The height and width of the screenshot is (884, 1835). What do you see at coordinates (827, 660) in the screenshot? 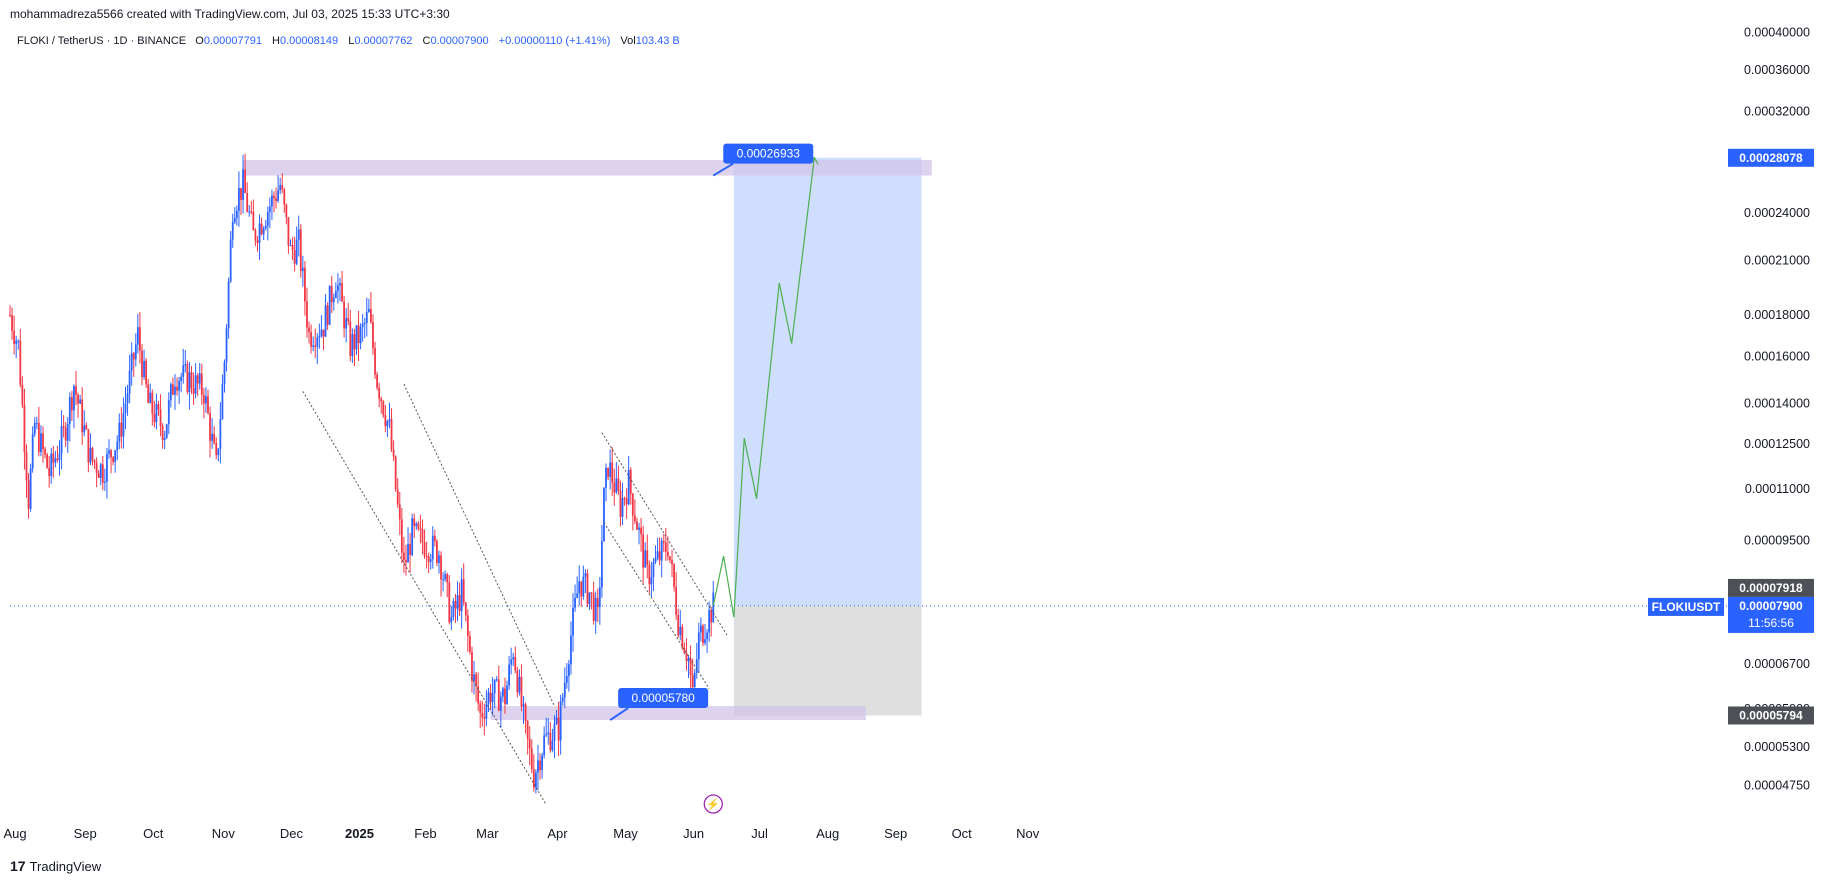
I see `long-position-stop-box` at bounding box center [827, 660].